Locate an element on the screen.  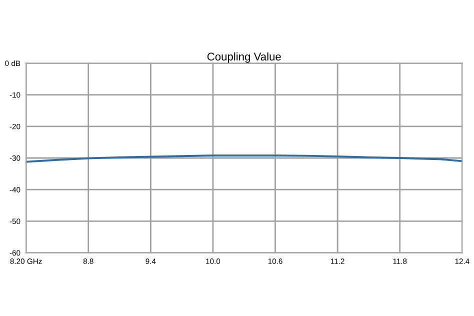
chart-title: Coupling Value is located at coordinates (244, 57).